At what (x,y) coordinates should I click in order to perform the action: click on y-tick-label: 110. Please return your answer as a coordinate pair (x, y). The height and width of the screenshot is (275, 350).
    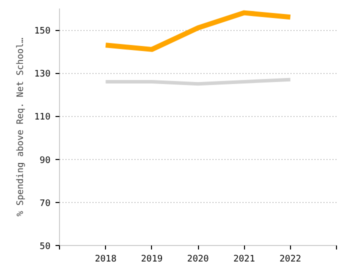
    Looking at the image, I should click on (42, 117).